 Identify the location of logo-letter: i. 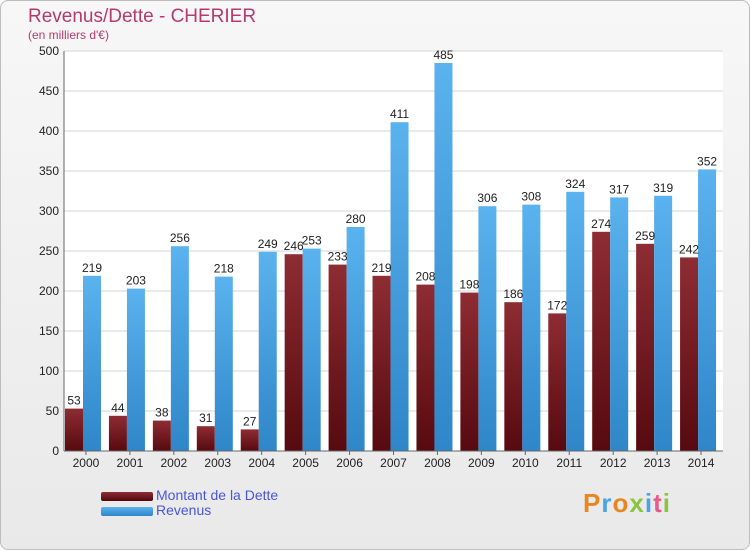
(666, 503).